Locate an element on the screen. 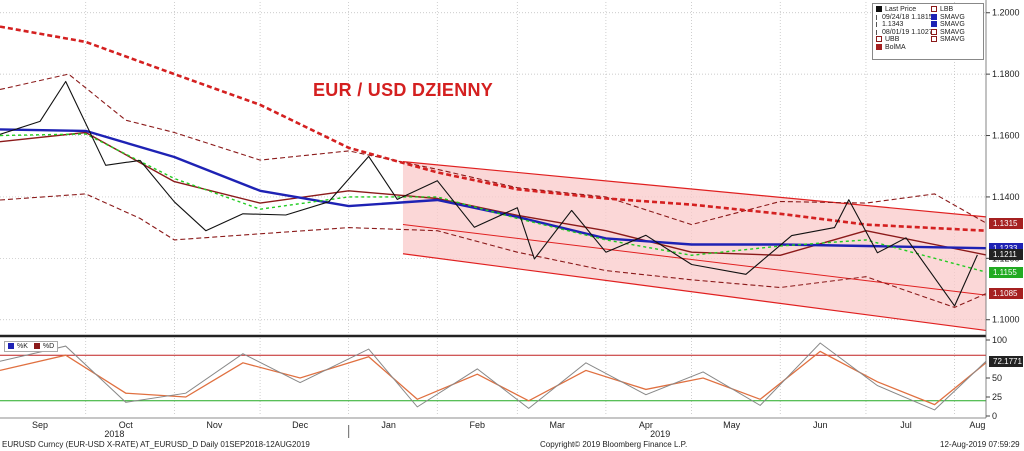  cross-icon is located at coordinates (877, 25).